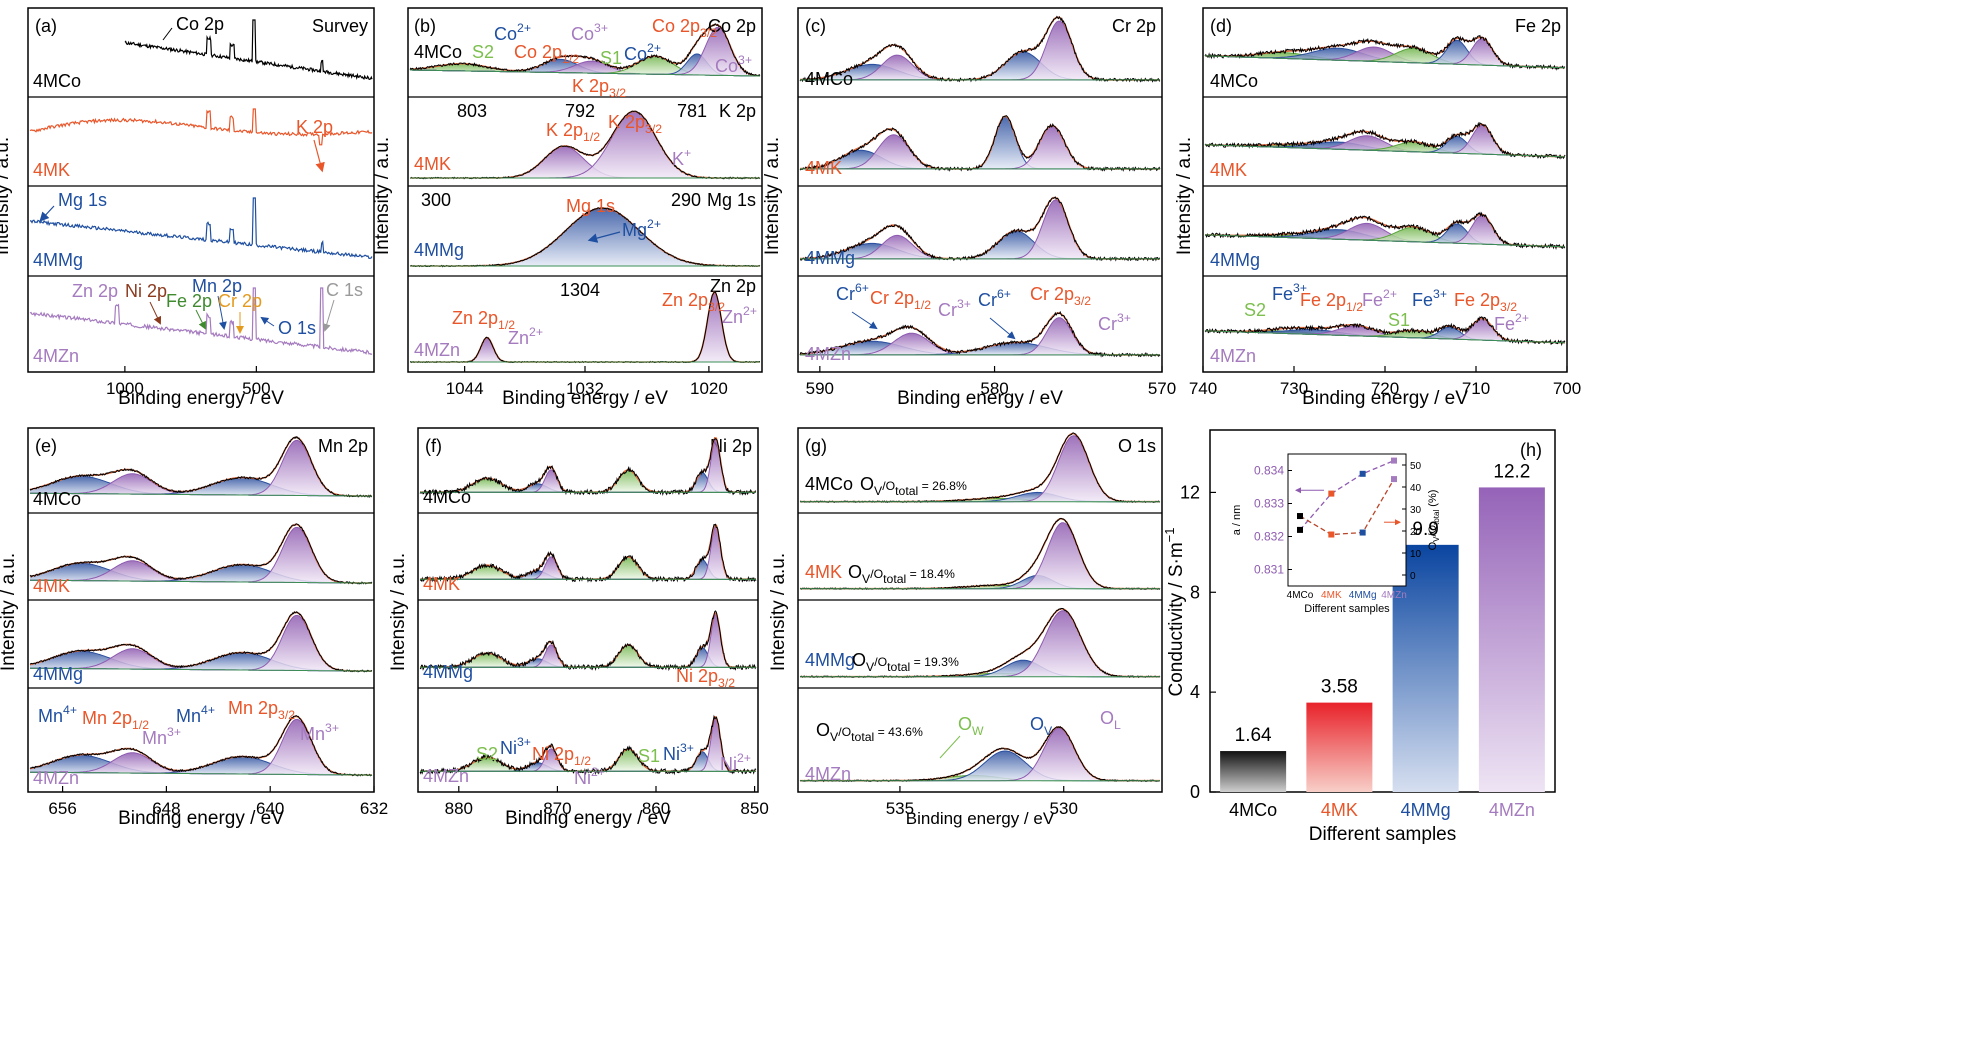 The height and width of the screenshot is (1044, 1985). What do you see at coordinates (733, 286) in the screenshot?
I see `panel-title: Zn 2p` at bounding box center [733, 286].